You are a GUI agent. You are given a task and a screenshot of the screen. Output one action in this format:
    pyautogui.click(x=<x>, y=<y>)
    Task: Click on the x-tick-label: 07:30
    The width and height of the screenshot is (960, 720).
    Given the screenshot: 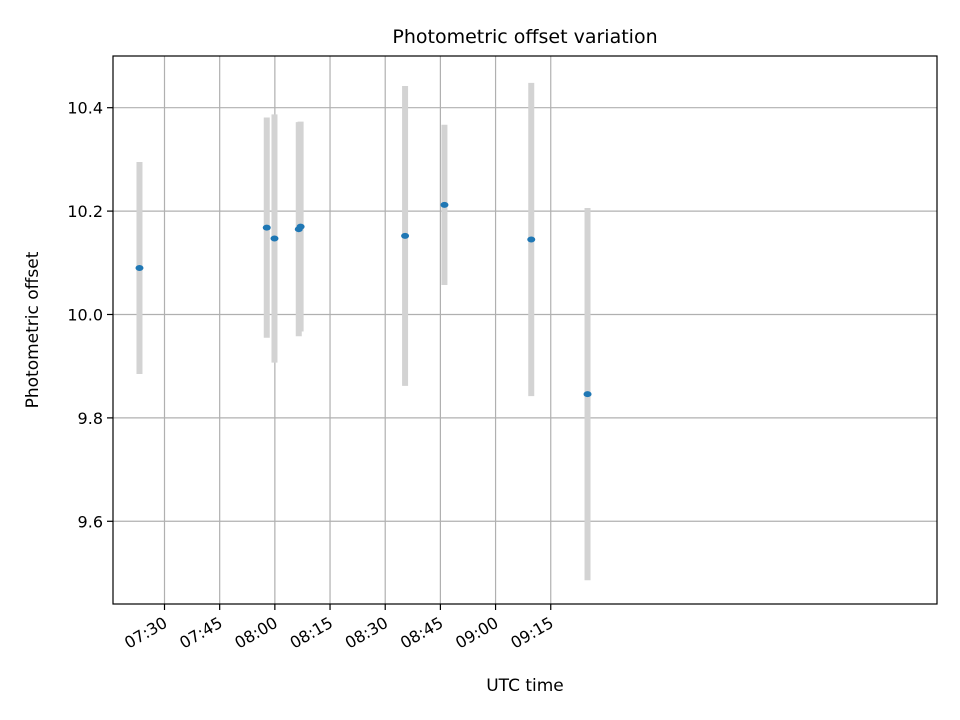 What is the action you would take?
    pyautogui.click(x=145, y=633)
    